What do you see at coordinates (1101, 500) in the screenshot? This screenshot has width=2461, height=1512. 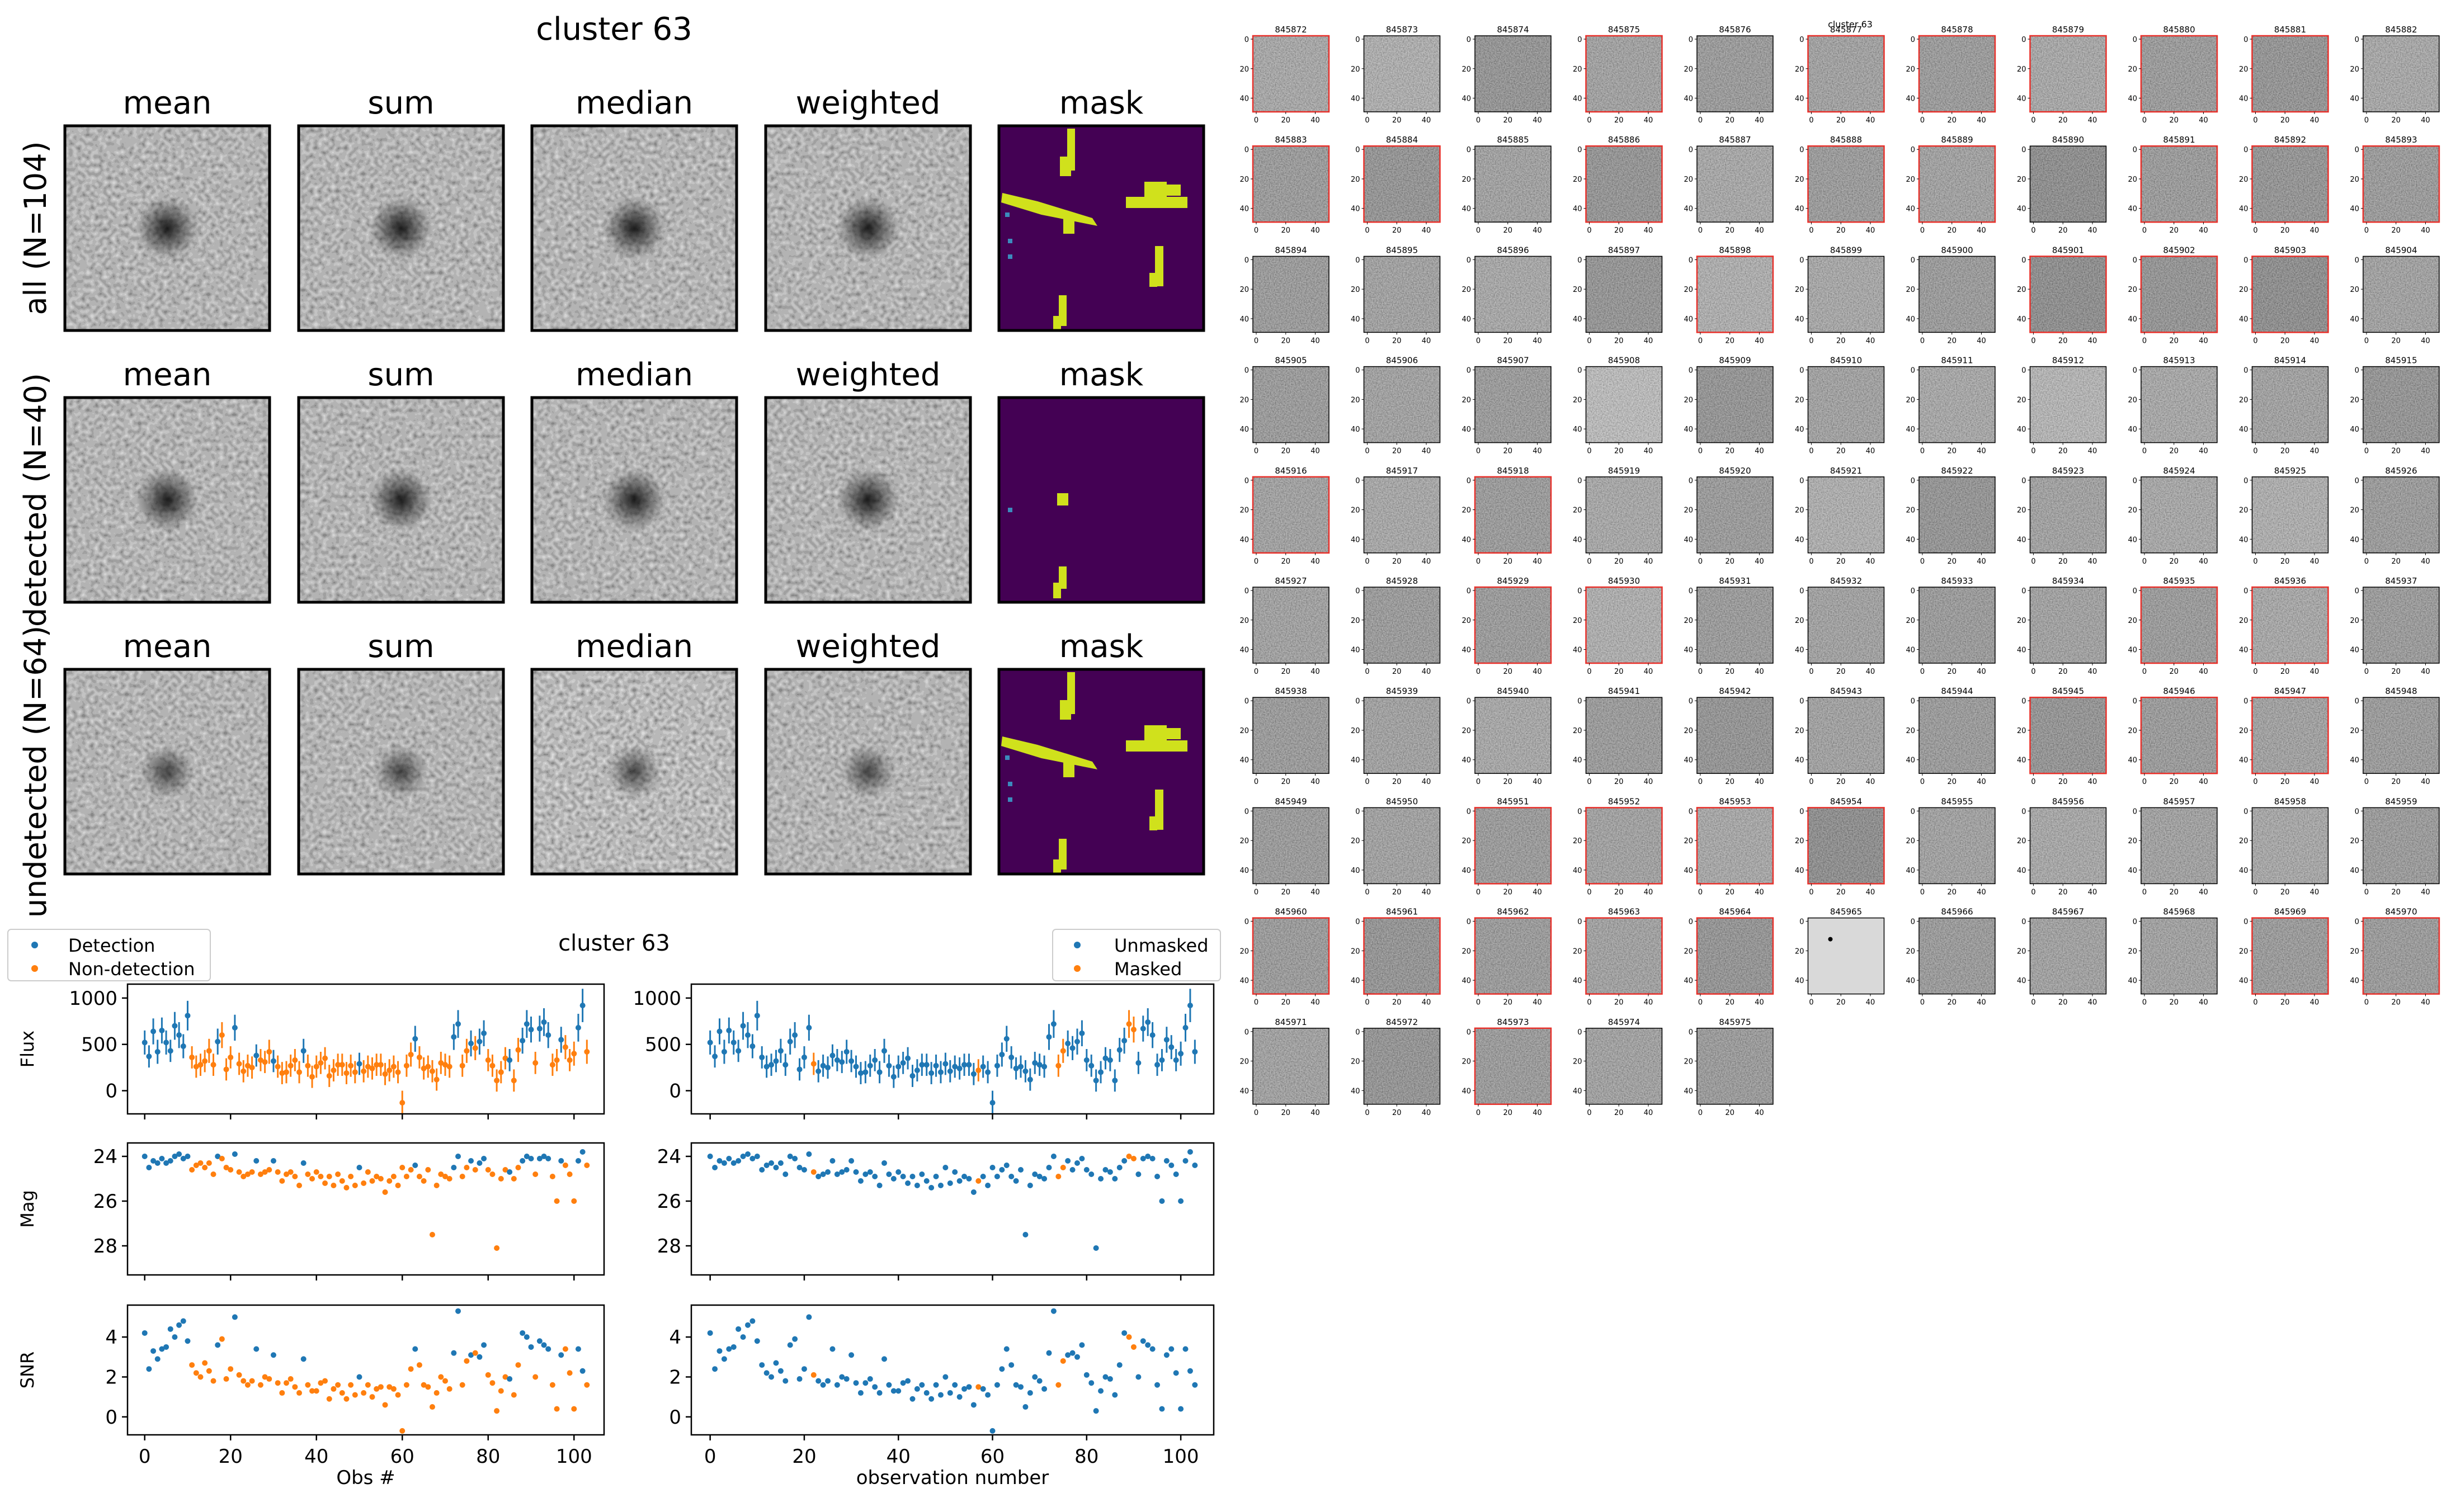 I see `mask-image` at bounding box center [1101, 500].